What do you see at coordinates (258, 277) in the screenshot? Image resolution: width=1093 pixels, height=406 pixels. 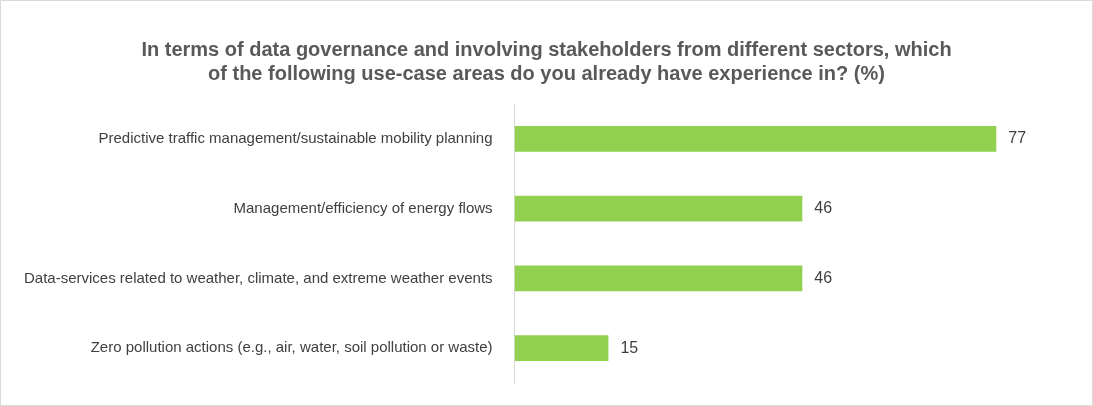 I see `y-tick-label: Data-services related to weather, climate, and extreme weather events` at bounding box center [258, 277].